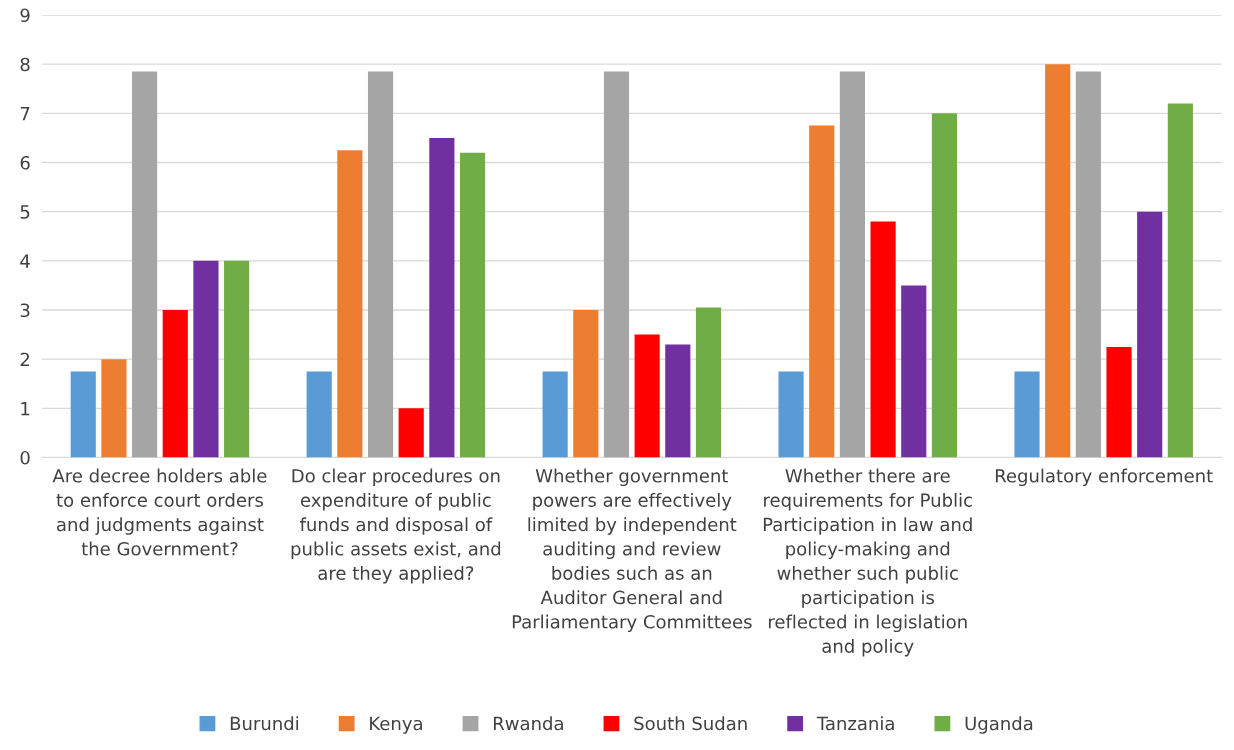 This screenshot has width=1234, height=750. Describe the element at coordinates (159, 512) in the screenshot. I see `x-tick-label: Are decree holders able to enforce court orders and judgments against the Government?` at that location.